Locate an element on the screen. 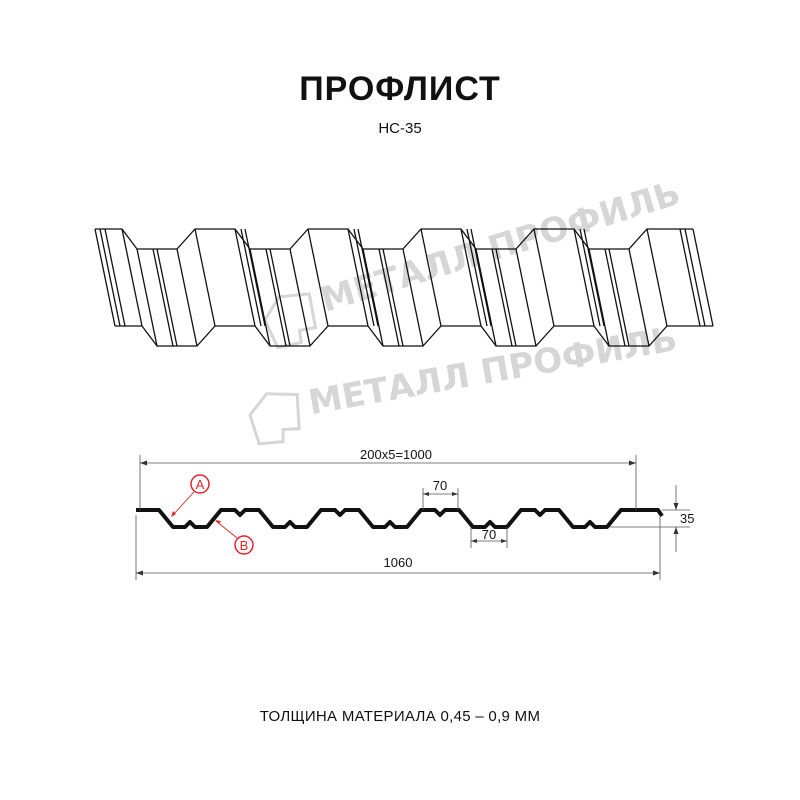 Image resolution: width=800 pixels, height=800 pixels. profile-section is located at coordinates (400, 518).